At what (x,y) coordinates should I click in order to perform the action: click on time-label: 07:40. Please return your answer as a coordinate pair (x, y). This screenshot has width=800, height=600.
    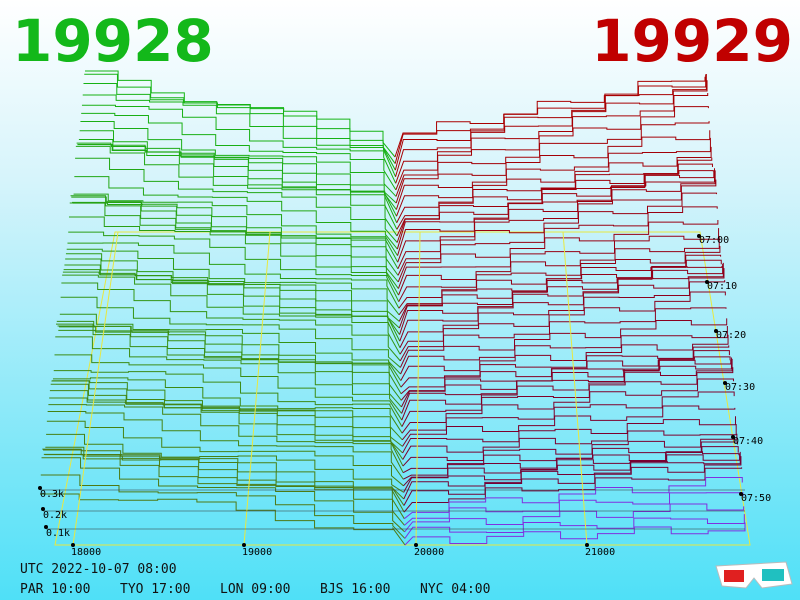
    Looking at the image, I should click on (748, 441).